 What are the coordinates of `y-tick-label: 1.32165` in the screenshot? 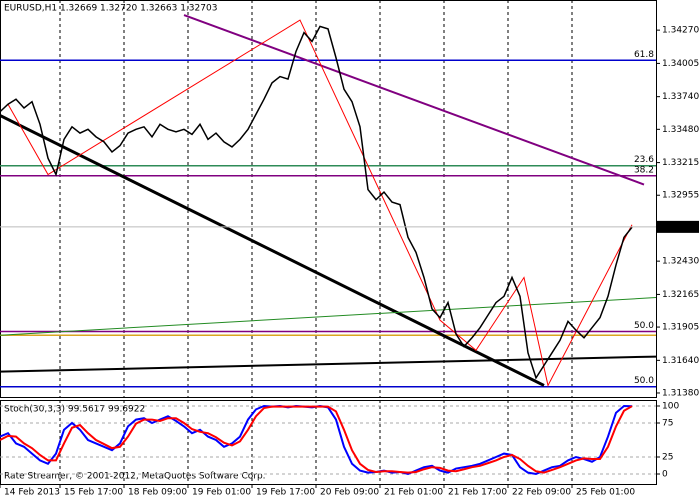 It's located at (680, 295).